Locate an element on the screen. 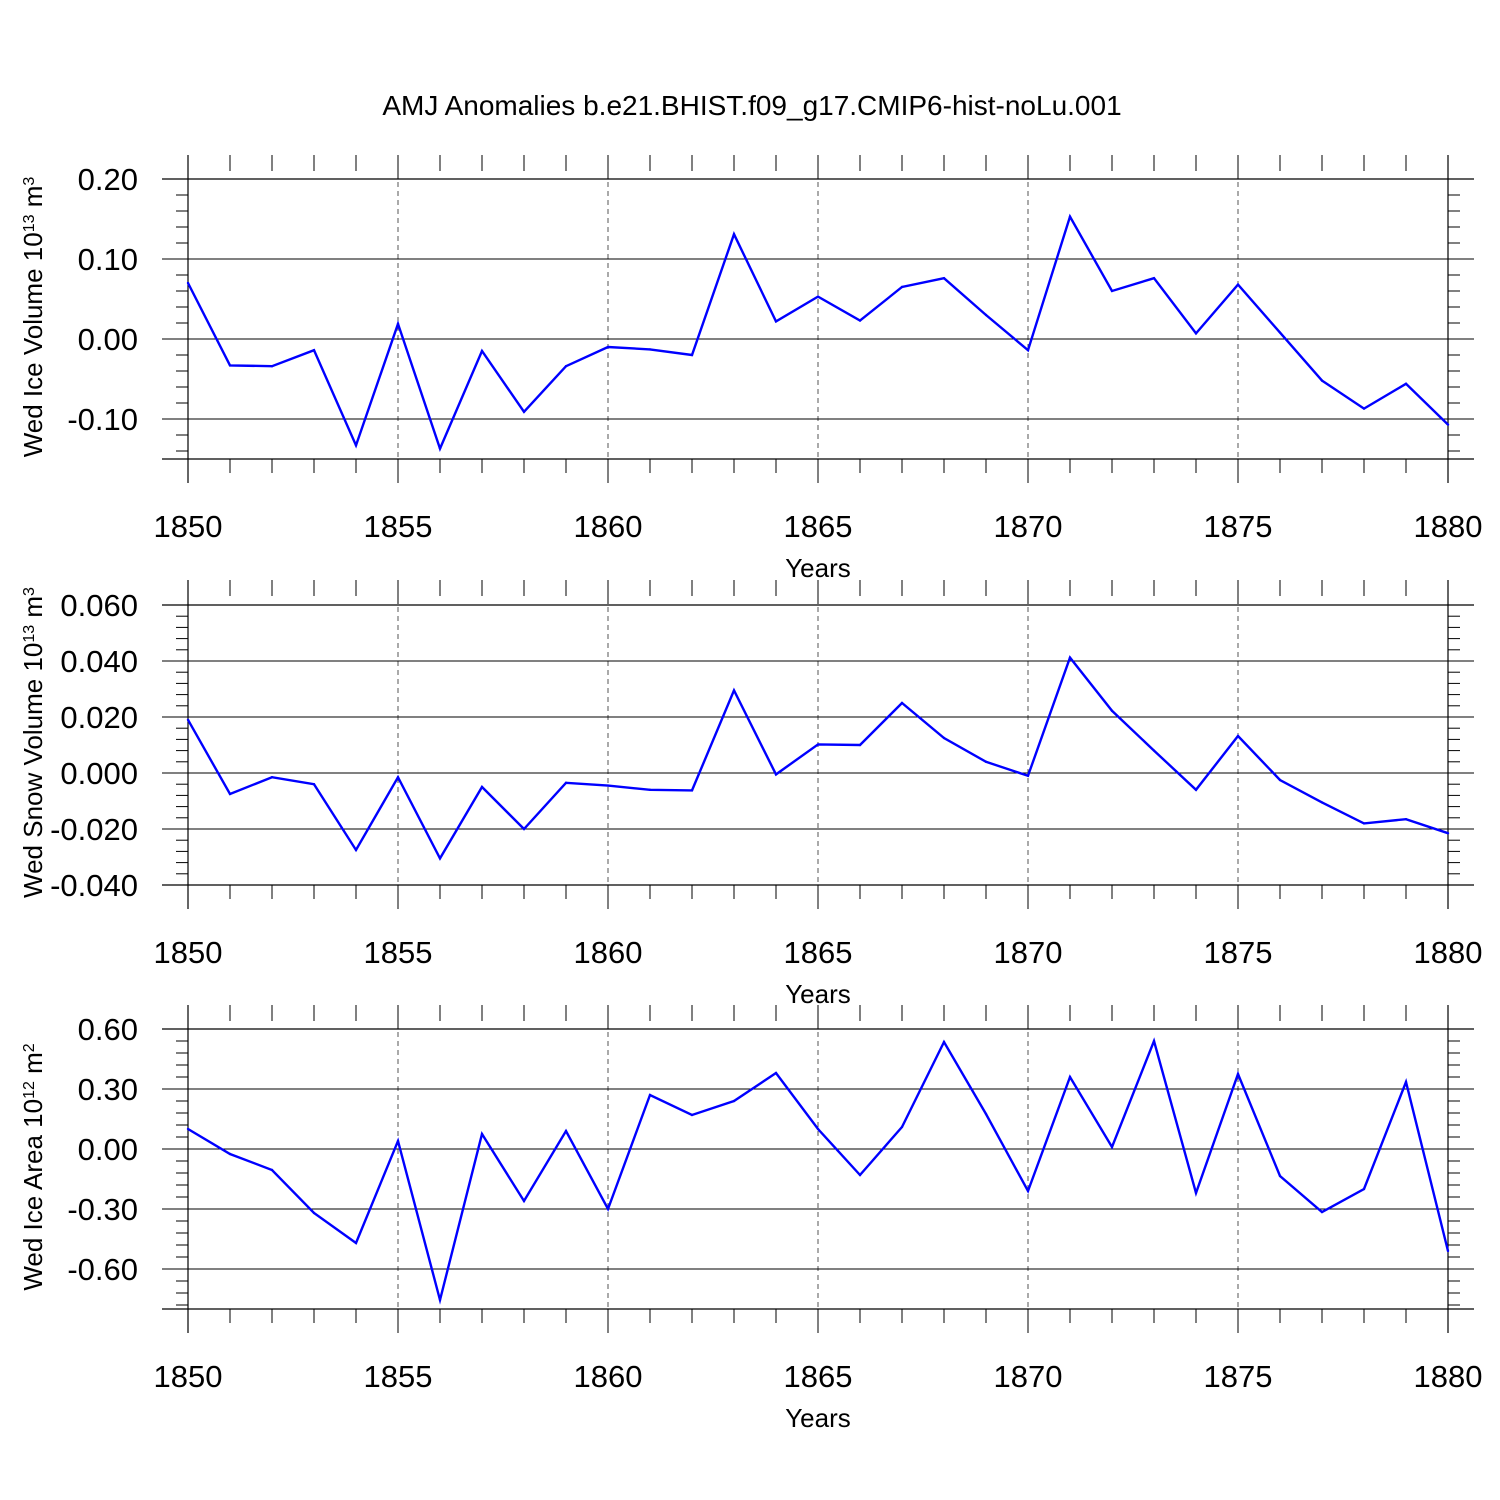 The image size is (1500, 1500). x-tick-label: 1850 is located at coordinates (188, 952).